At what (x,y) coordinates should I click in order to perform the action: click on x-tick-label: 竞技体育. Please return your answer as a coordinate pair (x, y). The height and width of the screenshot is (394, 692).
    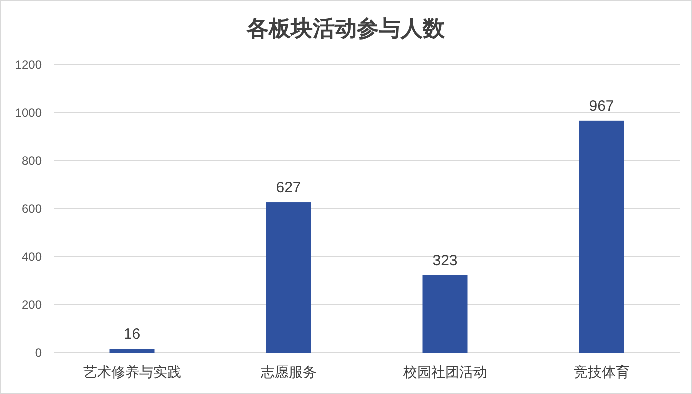
    Looking at the image, I should click on (602, 372).